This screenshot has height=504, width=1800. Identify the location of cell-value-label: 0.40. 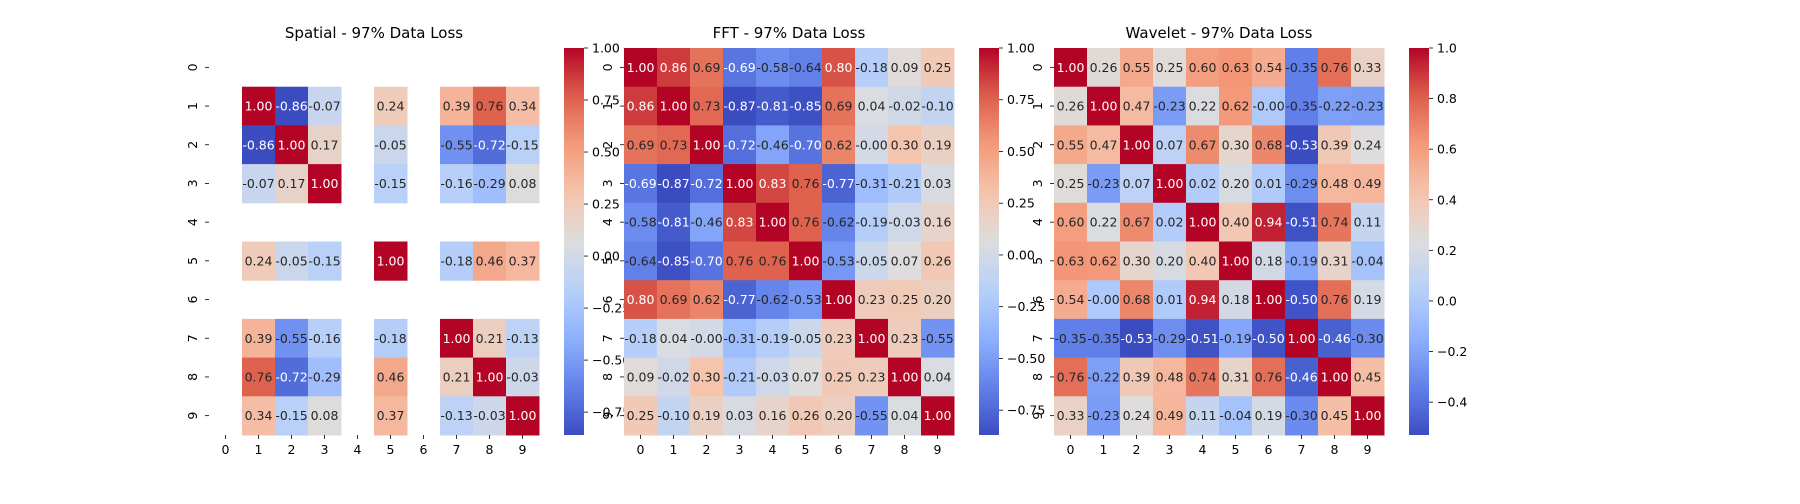
(1236, 222).